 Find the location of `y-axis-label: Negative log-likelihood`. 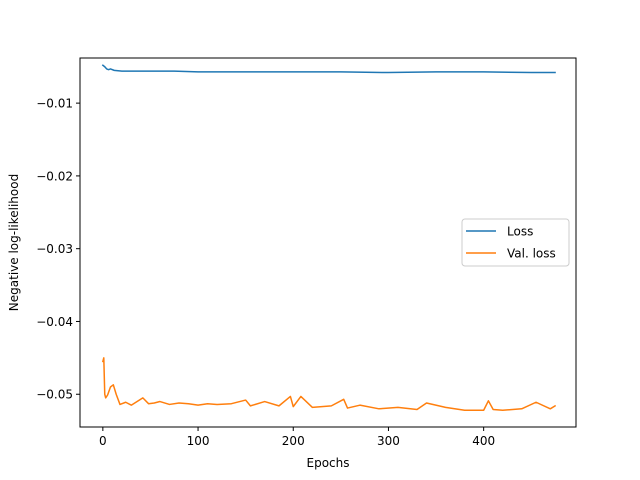

y-axis-label: Negative log-likelihood is located at coordinates (14, 242).